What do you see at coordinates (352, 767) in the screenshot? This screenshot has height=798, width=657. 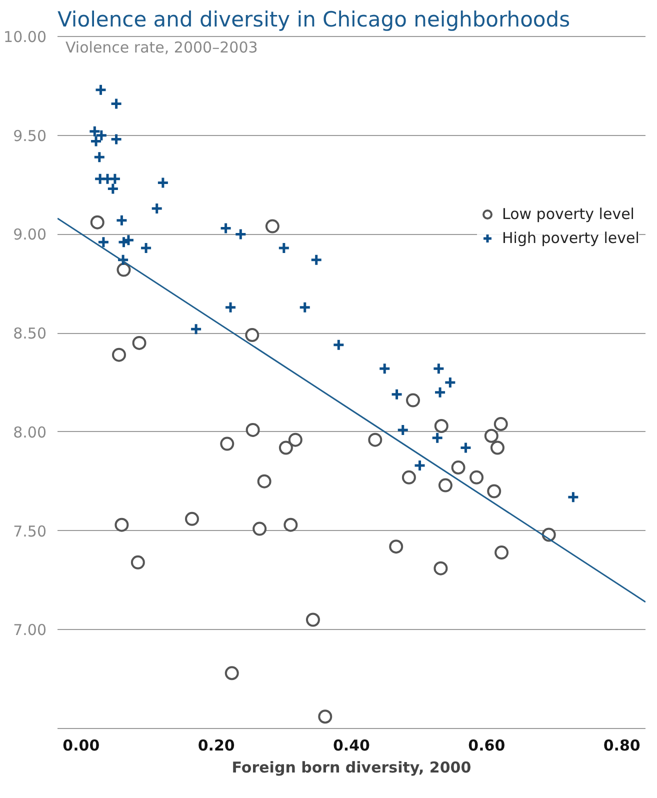 I see `x-axis-title: Foreign born diversity, 2000` at bounding box center [352, 767].